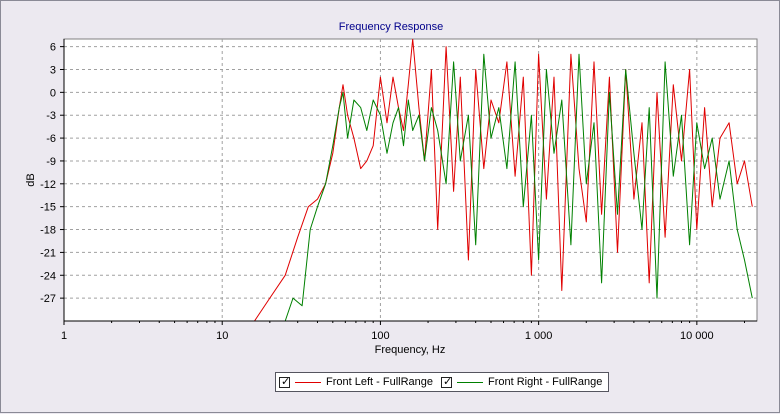 The image size is (780, 414). I want to click on y-tick-label: 6, so click(53, 48).